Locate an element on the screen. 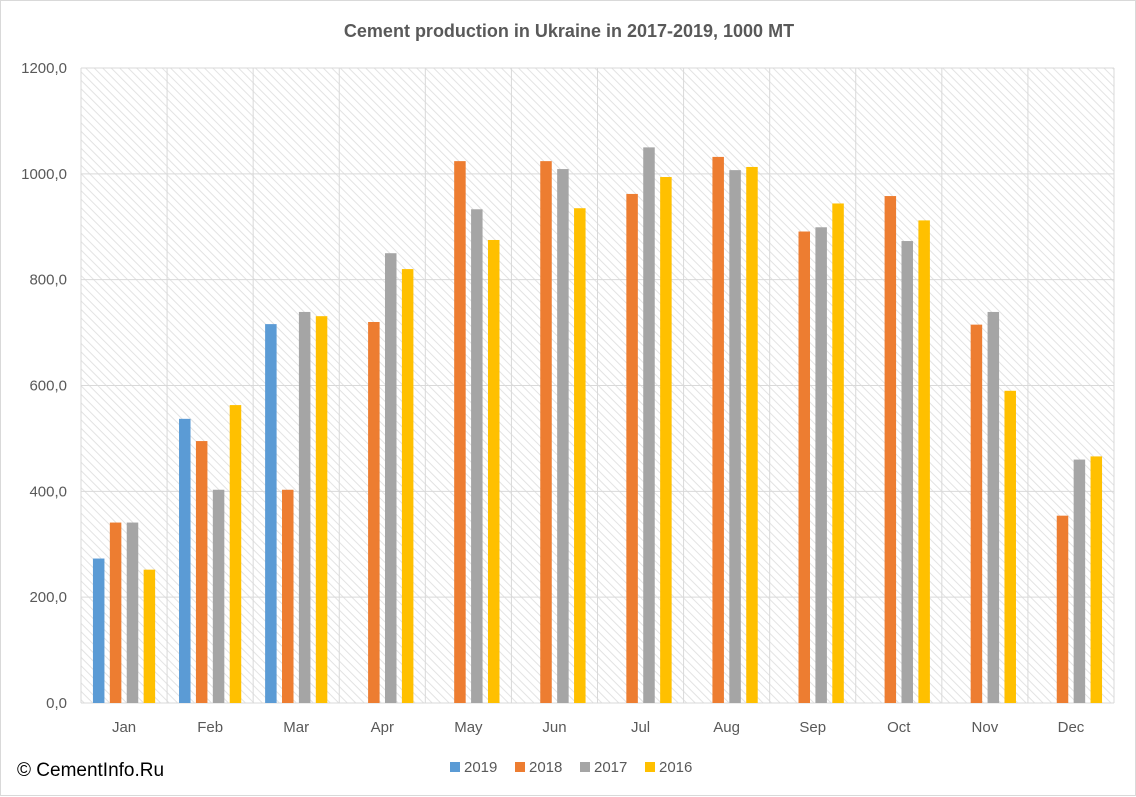 The image size is (1136, 797). x-tick-label: Jun is located at coordinates (554, 727).